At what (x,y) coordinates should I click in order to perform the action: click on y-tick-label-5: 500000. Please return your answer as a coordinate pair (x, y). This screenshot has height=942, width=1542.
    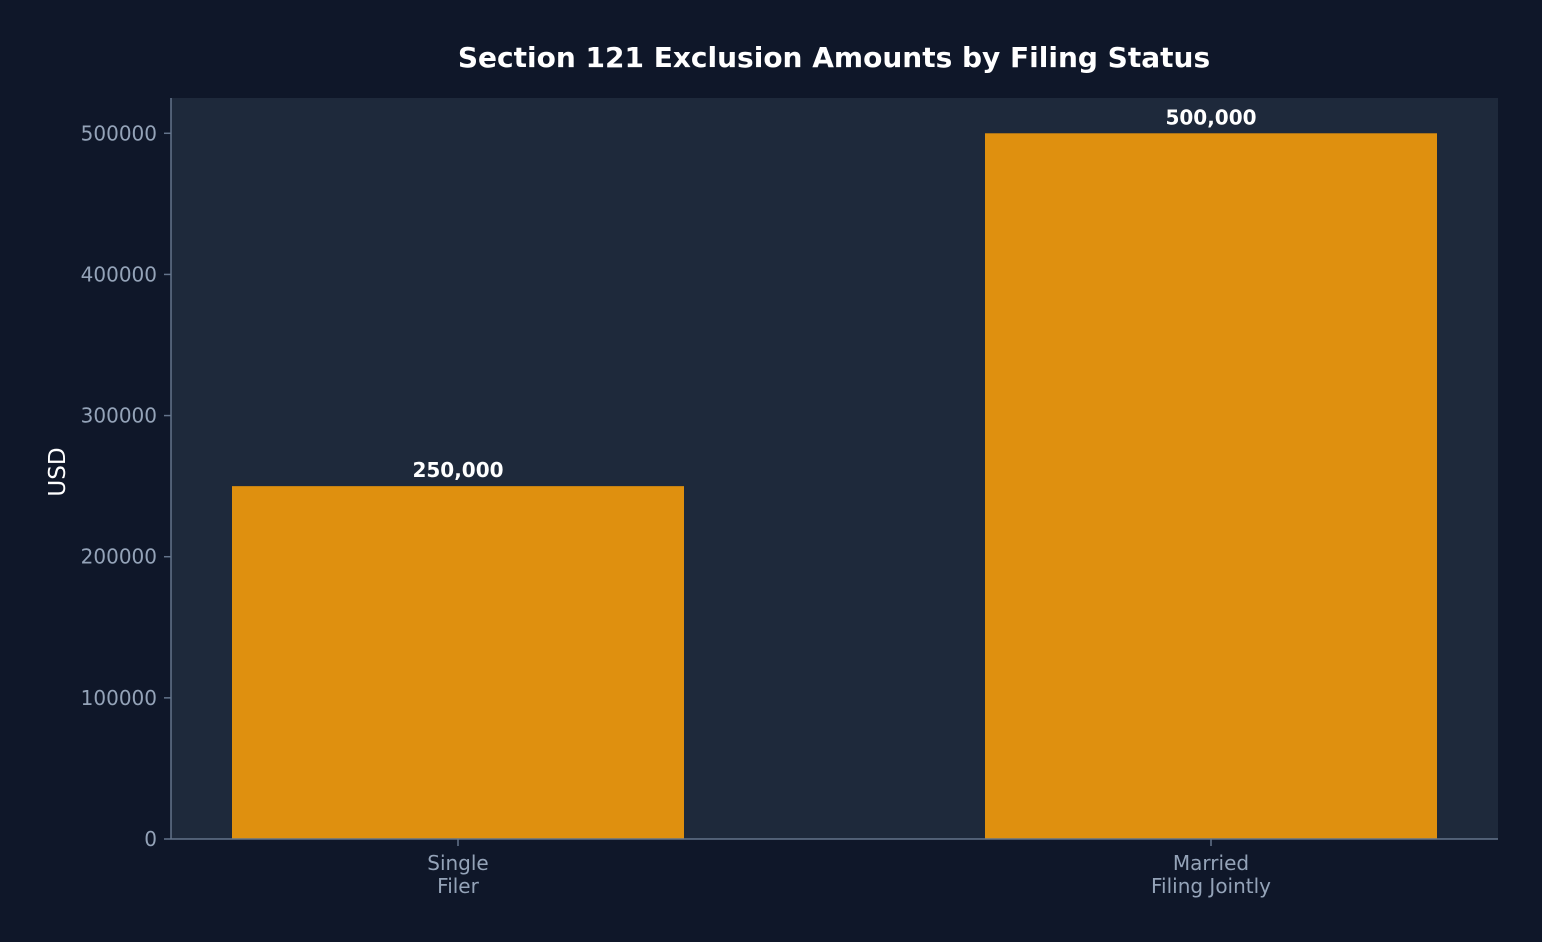
    Looking at the image, I should click on (119, 133).